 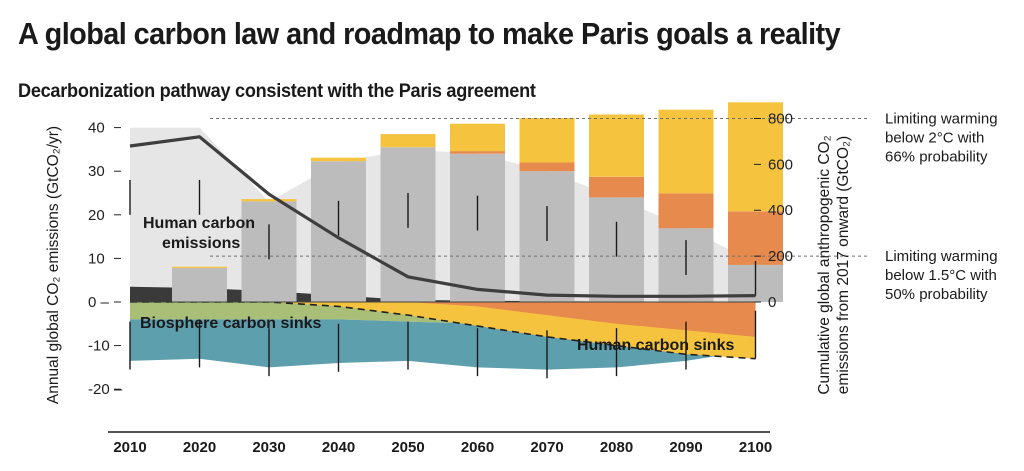 I want to click on x-tick-label-2020: 2020, so click(x=199, y=447).